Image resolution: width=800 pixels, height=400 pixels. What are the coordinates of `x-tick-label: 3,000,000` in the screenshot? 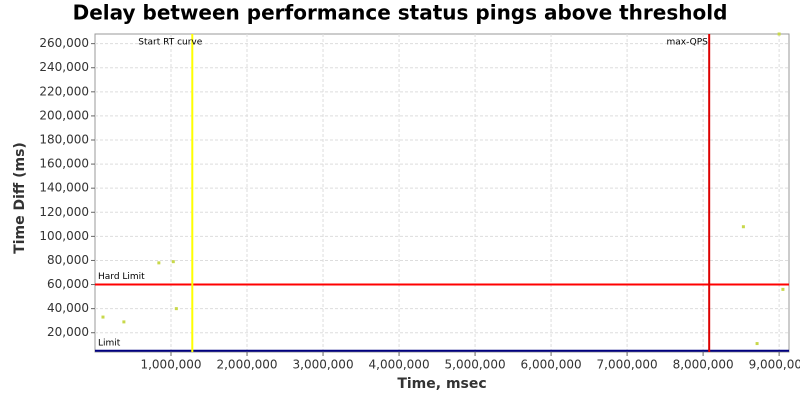 It's located at (323, 365).